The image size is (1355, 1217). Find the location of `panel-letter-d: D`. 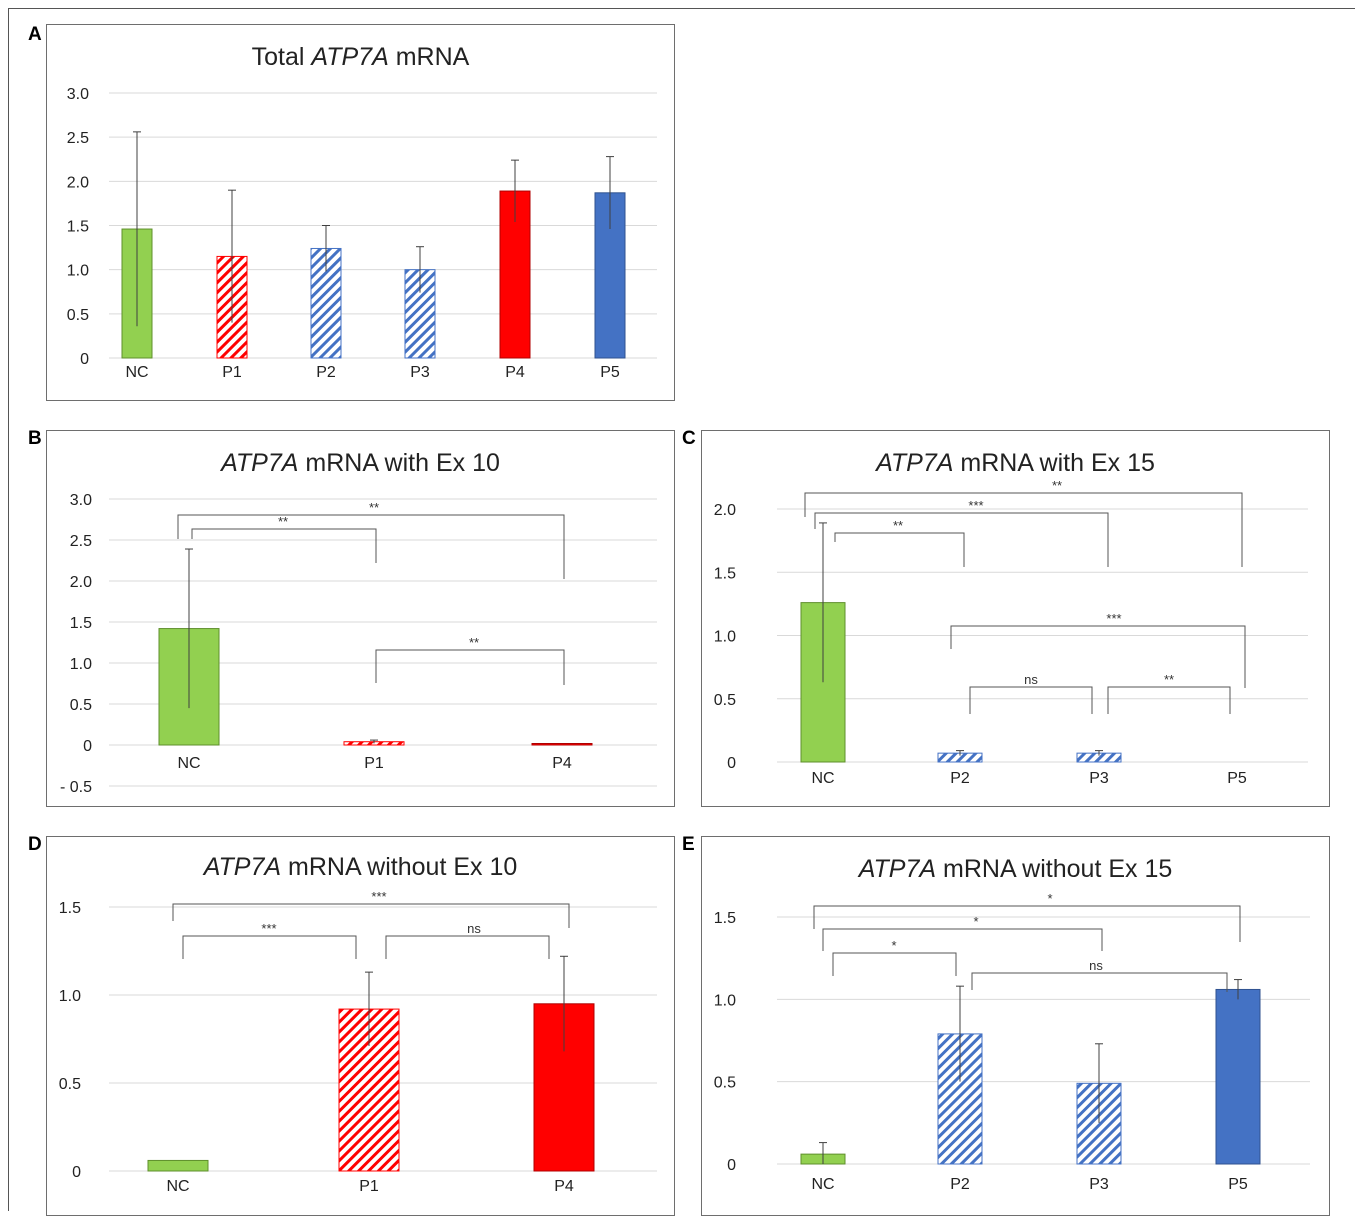

panel-letter-d: D is located at coordinates (35, 844).